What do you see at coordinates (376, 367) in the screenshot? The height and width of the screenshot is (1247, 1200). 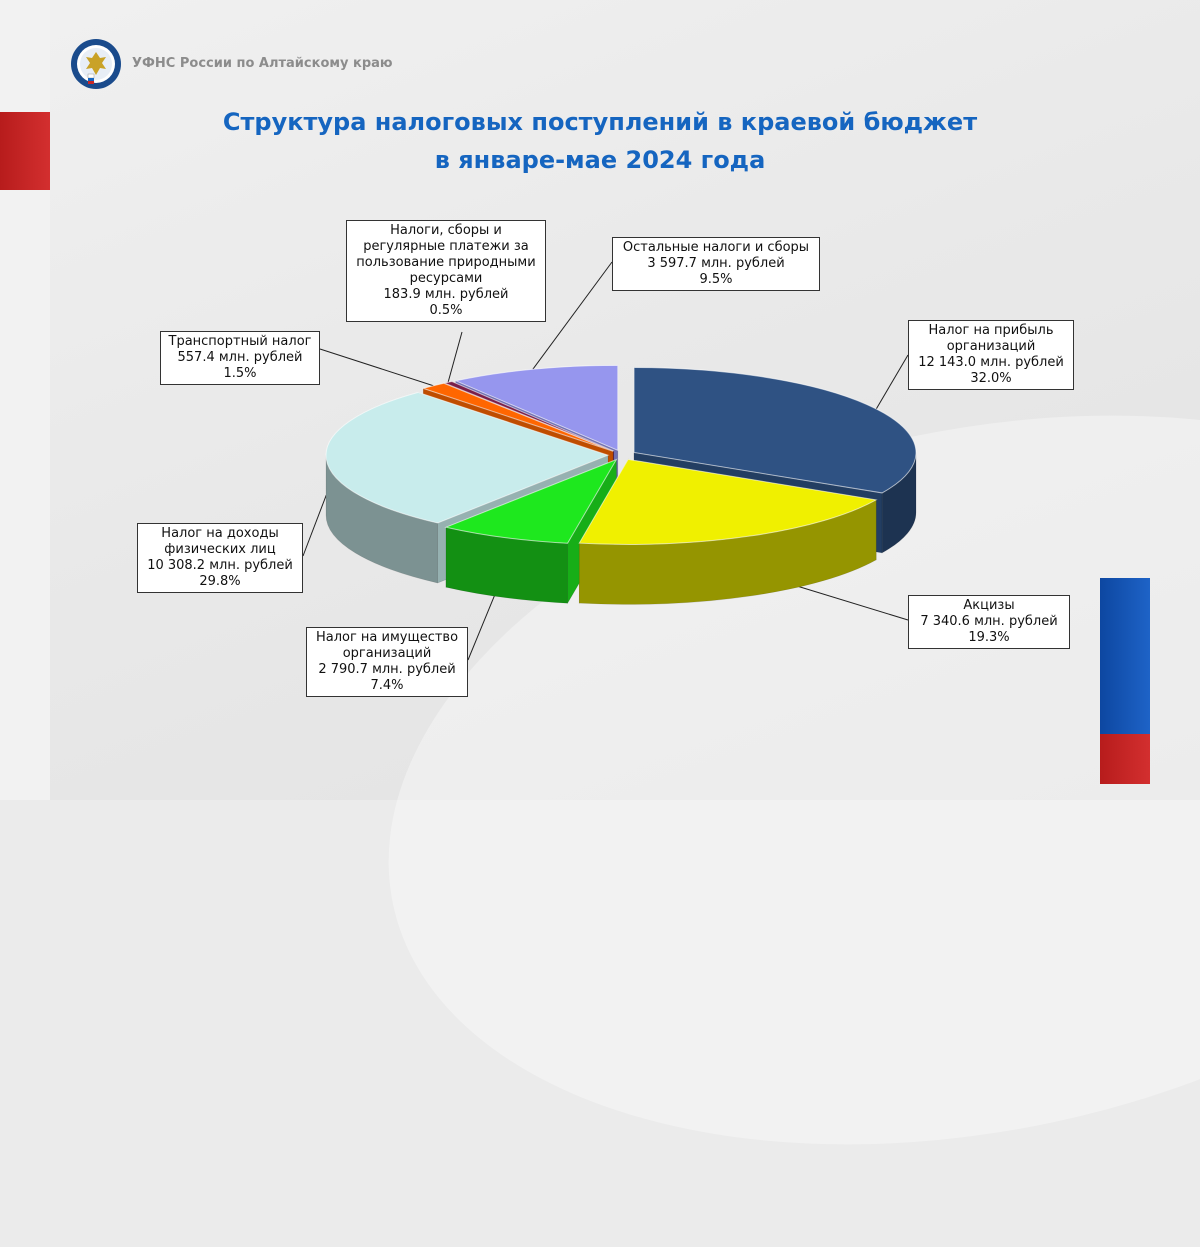 I see `leader-line-transport` at bounding box center [376, 367].